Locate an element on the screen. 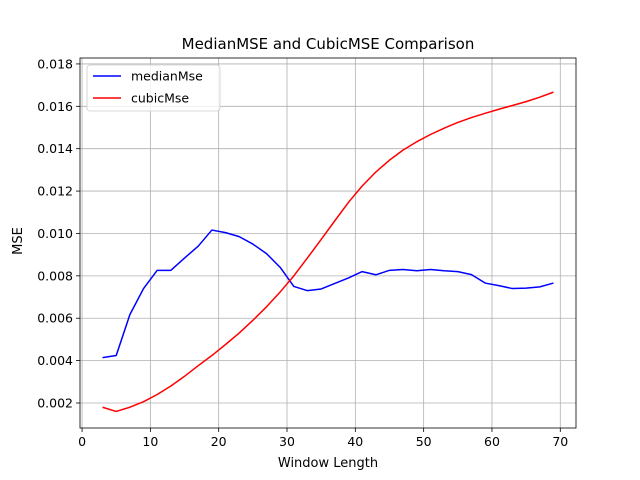 The height and width of the screenshot is (480, 640). y-tick-label: 0.006 is located at coordinates (55, 318).